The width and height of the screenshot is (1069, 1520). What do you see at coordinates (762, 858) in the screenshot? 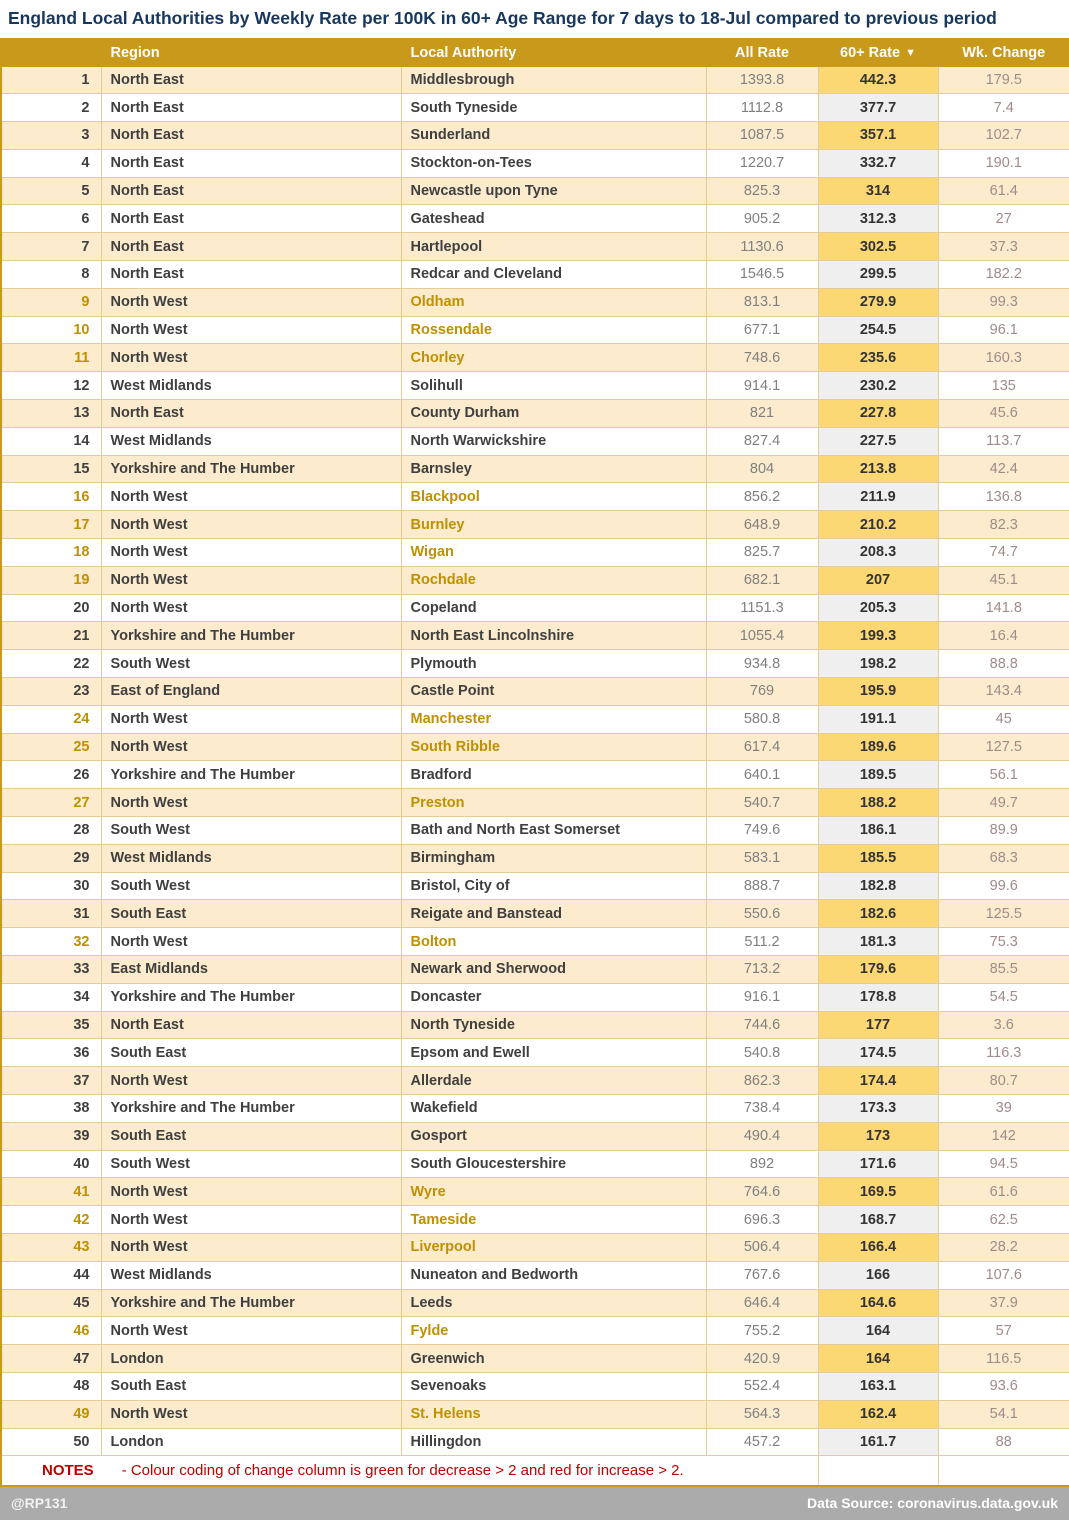
I see `cell-all-rate: 583.1` at bounding box center [762, 858].